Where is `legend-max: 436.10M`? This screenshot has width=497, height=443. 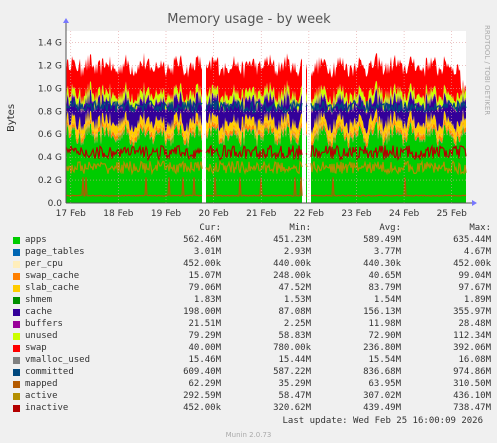 legend-max: 436.10M is located at coordinates (472, 396).